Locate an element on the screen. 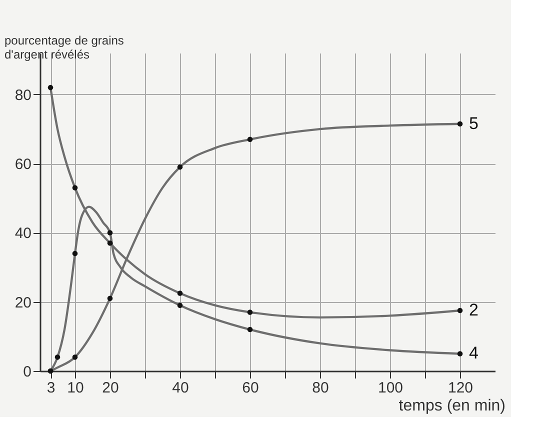  series-label: 4 is located at coordinates (473, 353).